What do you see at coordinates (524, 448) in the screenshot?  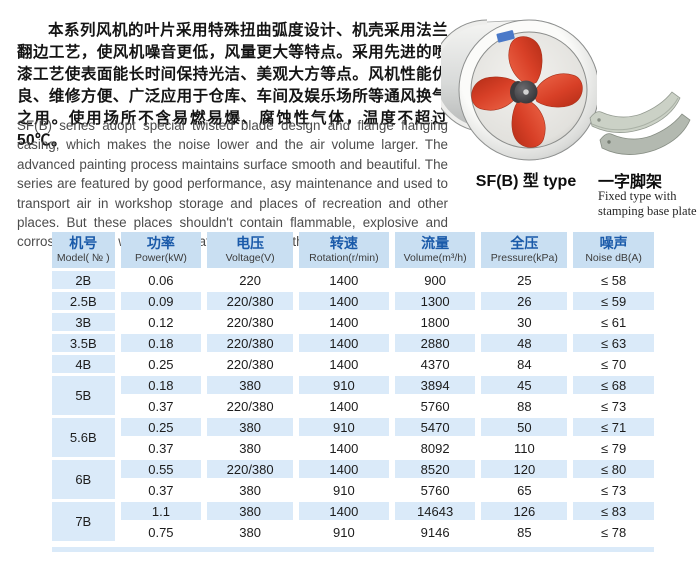 I see `spec-cell: 110` at bounding box center [524, 448].